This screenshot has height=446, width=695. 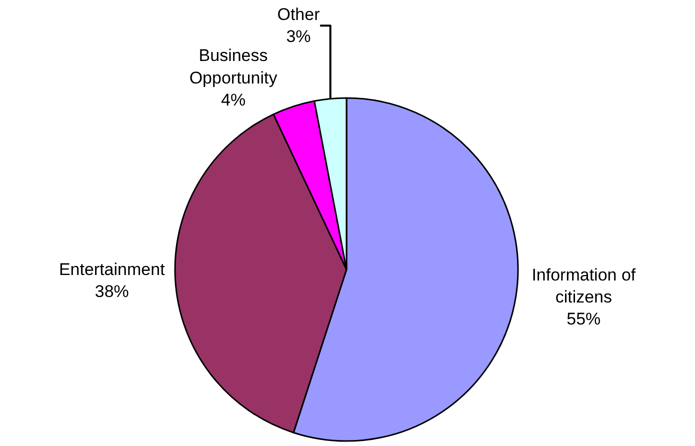 I want to click on slice-label: Information of citizens, so click(x=584, y=286).